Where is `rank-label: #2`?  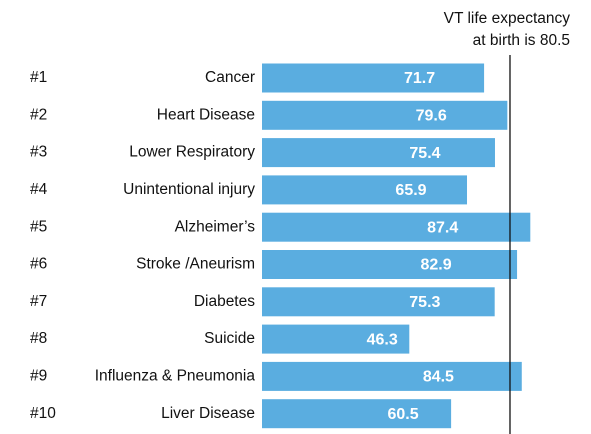
rank-label: #2 is located at coordinates (38, 114).